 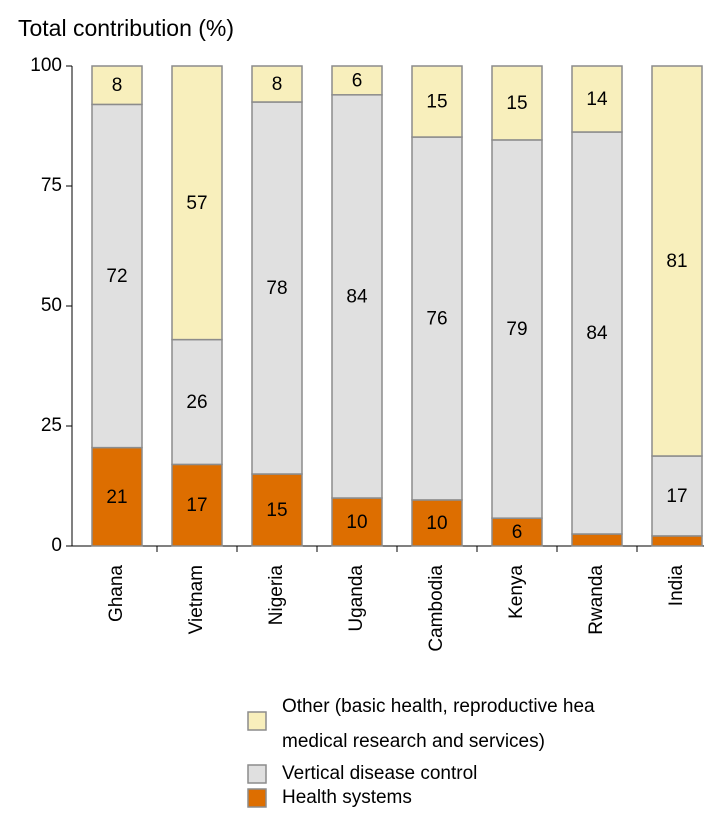 What do you see at coordinates (676, 586) in the screenshot?
I see `x-tick-label: India` at bounding box center [676, 586].